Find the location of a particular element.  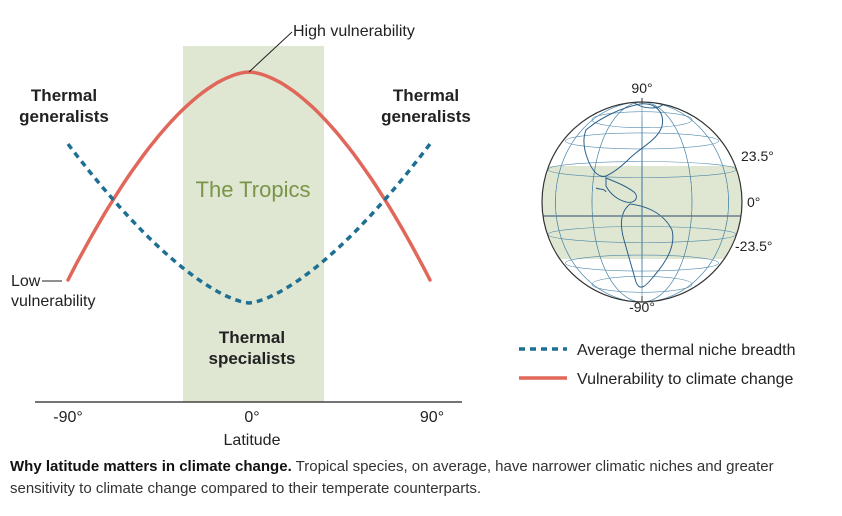

axis-label: Latitude is located at coordinates (252, 440).